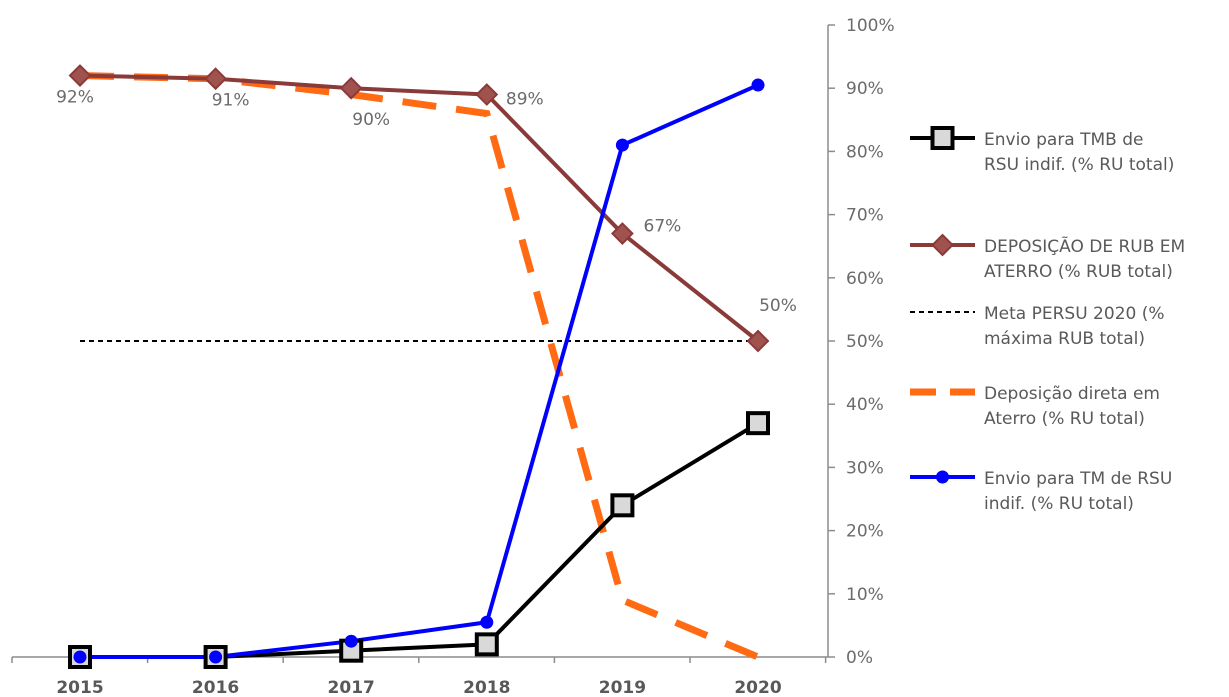 Image resolution: width=1229 pixels, height=697 pixels. Describe the element at coordinates (486, 687) in the screenshot. I see `x-tick-label: 2018` at that location.